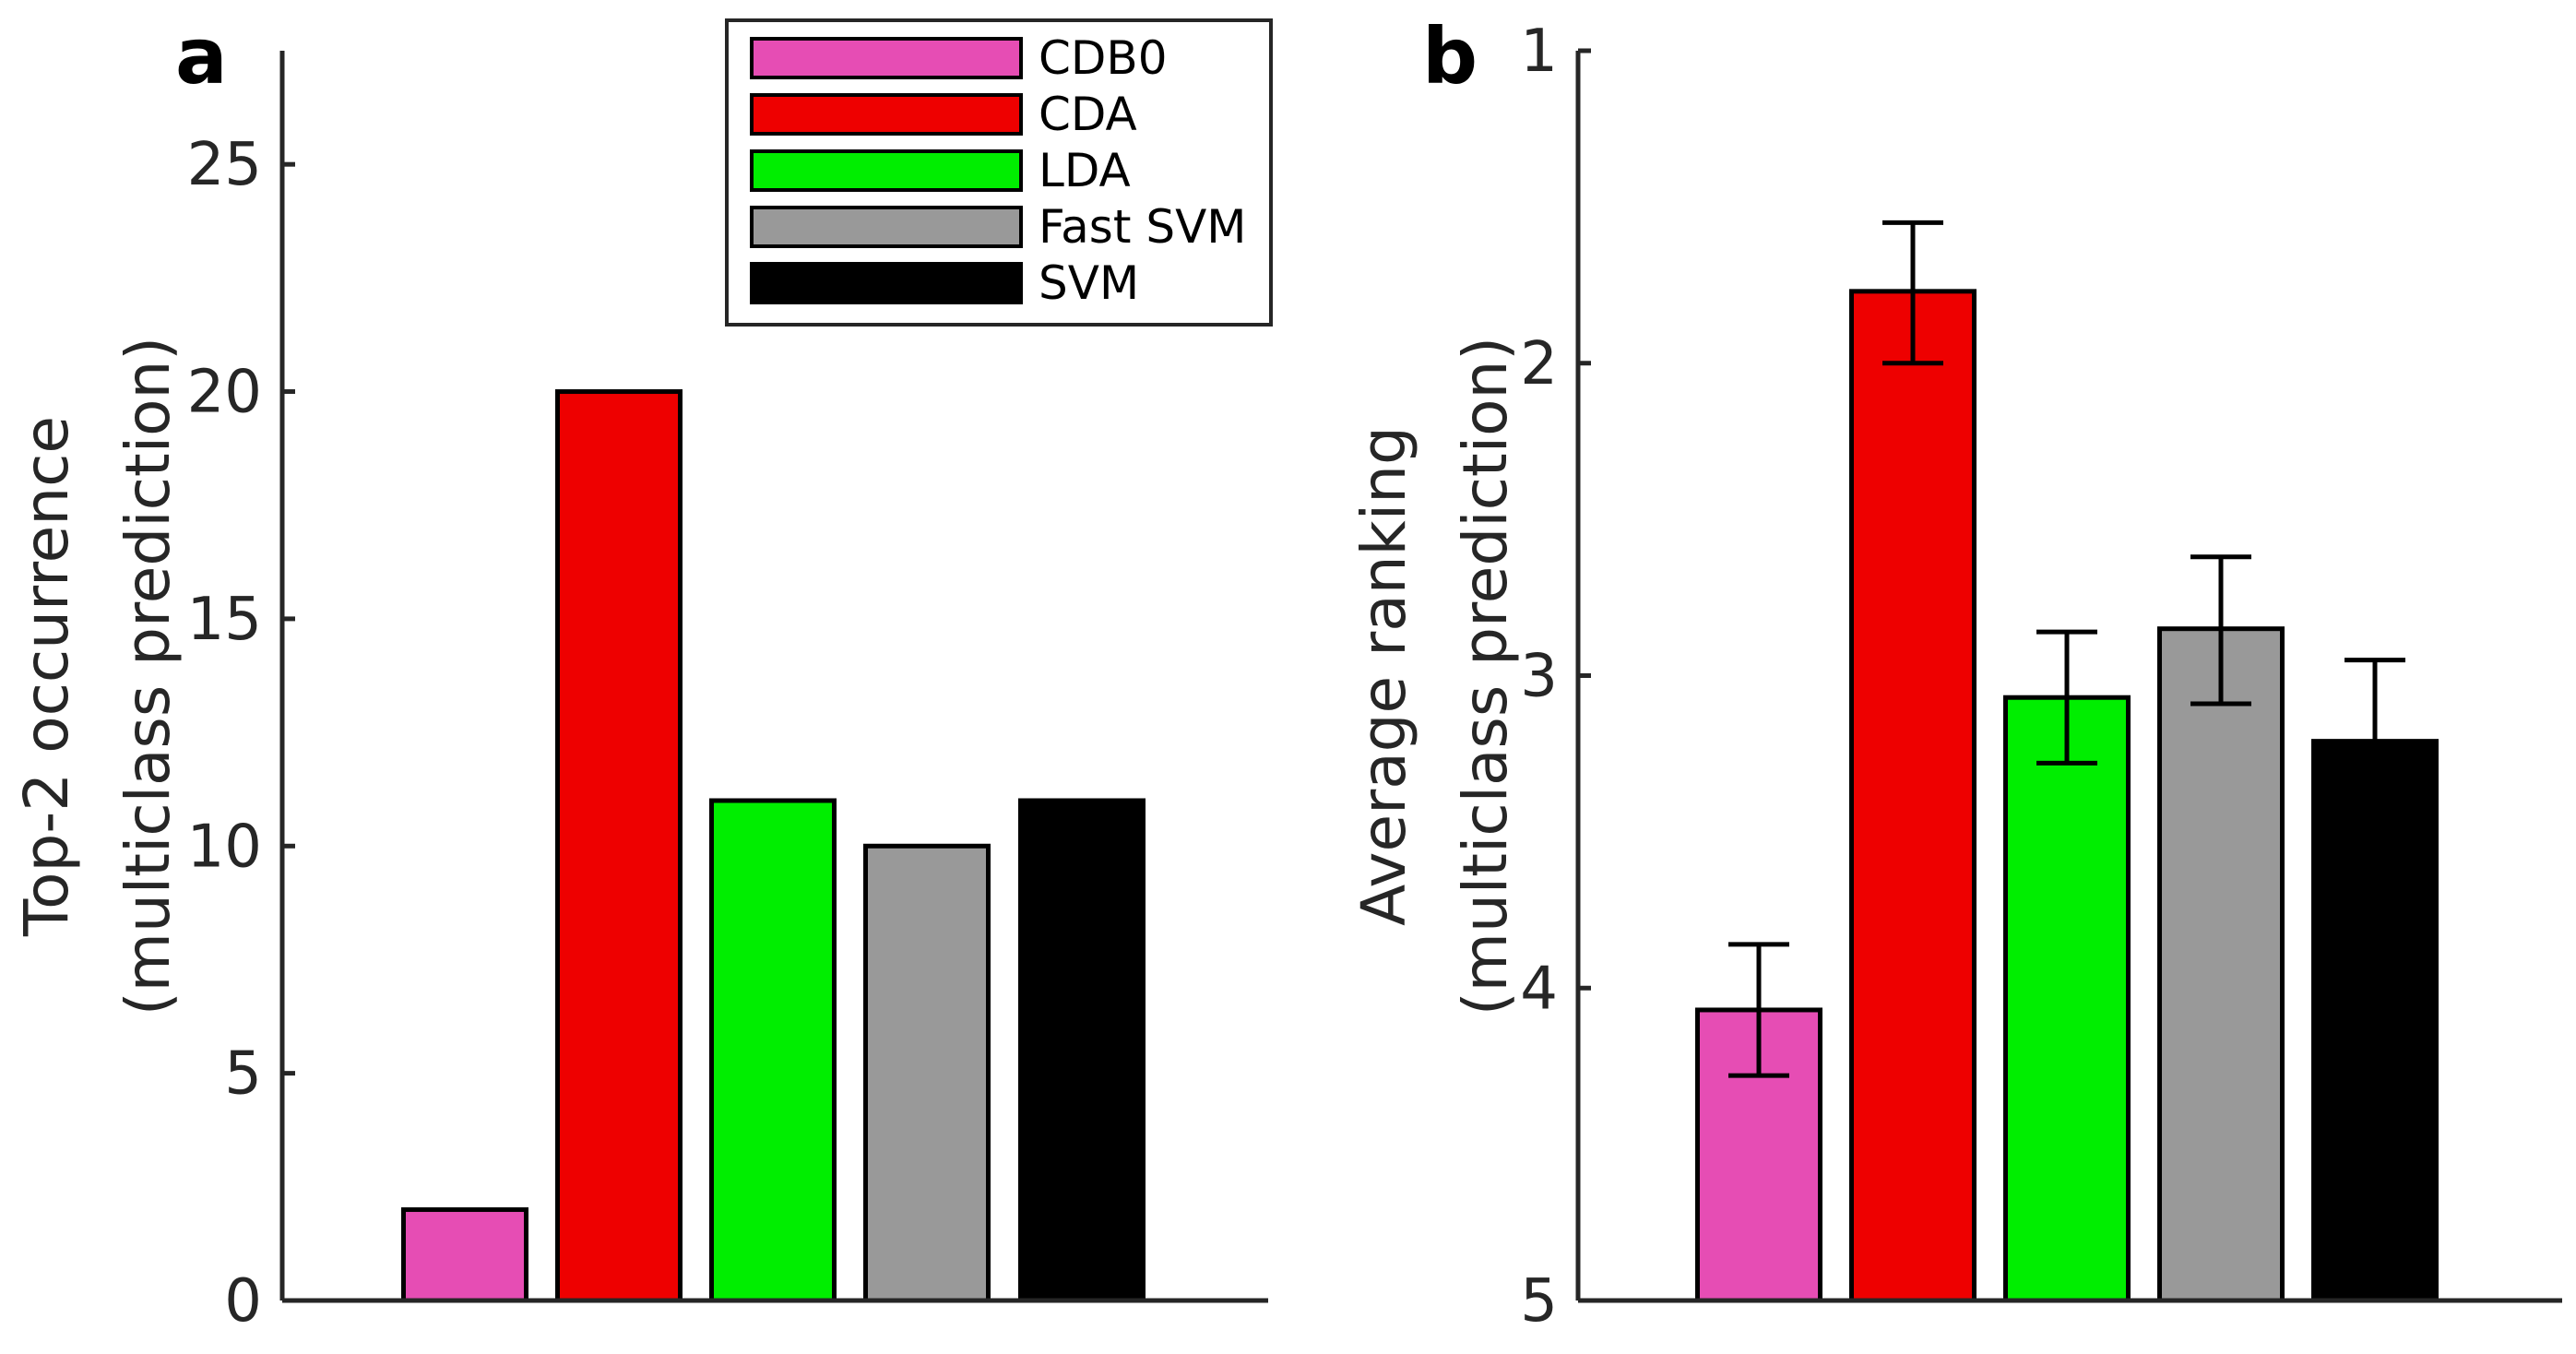 The image size is (2576, 1354). Describe the element at coordinates (1912, 293) in the screenshot. I see `error-bar-cda` at that location.